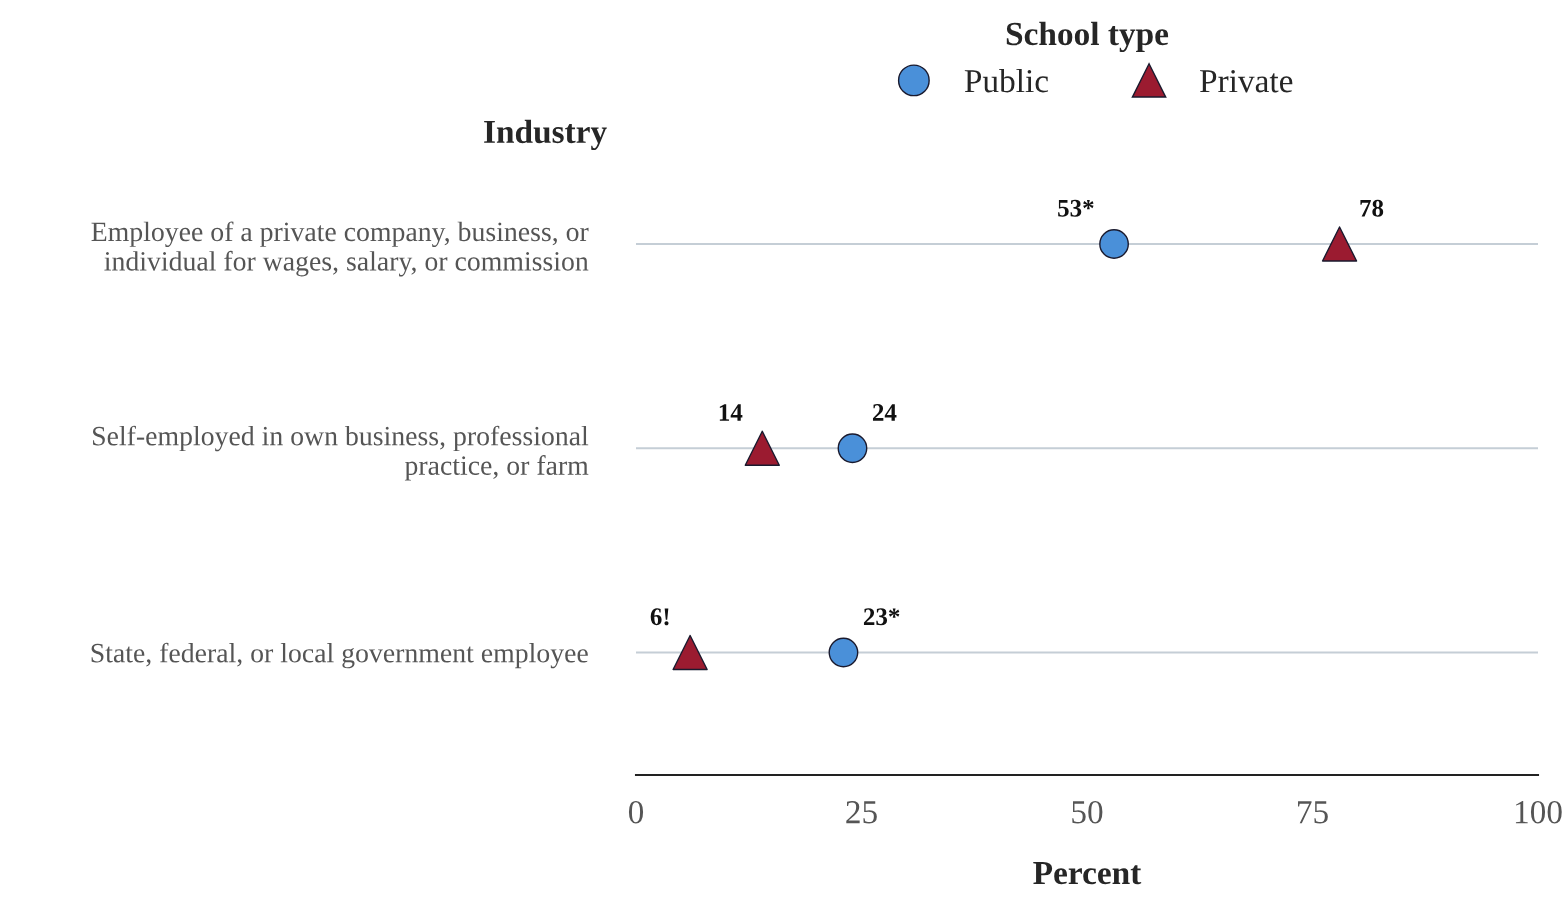 Image resolution: width=1568 pixels, height=904 pixels. What do you see at coordinates (341, 453) in the screenshot?
I see `y-tick-label: Self-employed in own business, professional practice, or farm` at bounding box center [341, 453].